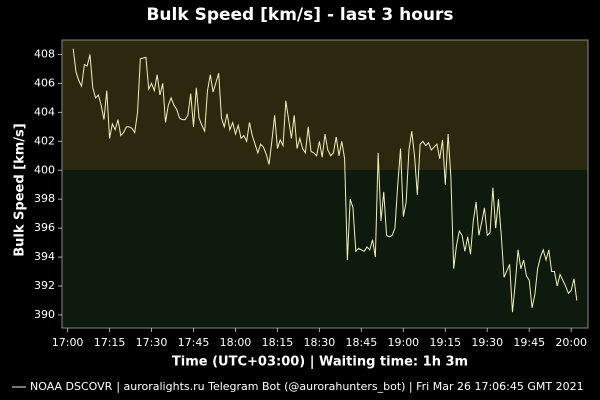  I want to click on x-tick-label: 19:15, so click(445, 342).